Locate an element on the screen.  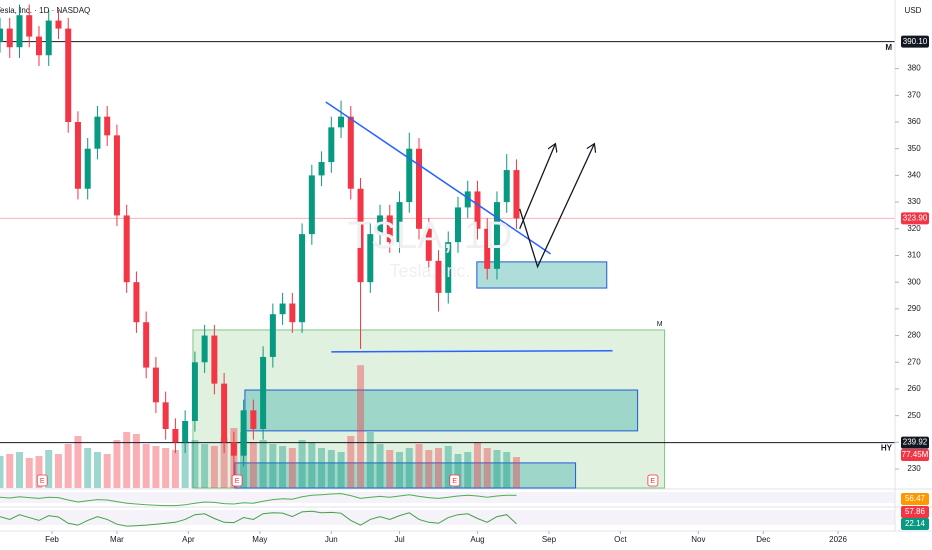
x-tick-label: Nov is located at coordinates (698, 539).